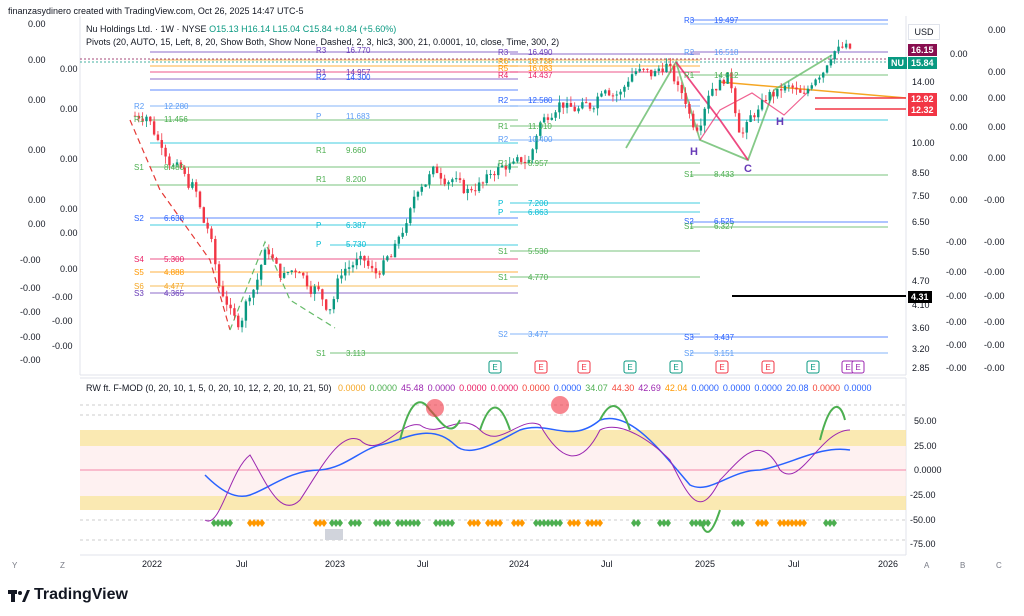 The image size is (1024, 616). I want to click on pivot-level-value: 19.497, so click(726, 20).